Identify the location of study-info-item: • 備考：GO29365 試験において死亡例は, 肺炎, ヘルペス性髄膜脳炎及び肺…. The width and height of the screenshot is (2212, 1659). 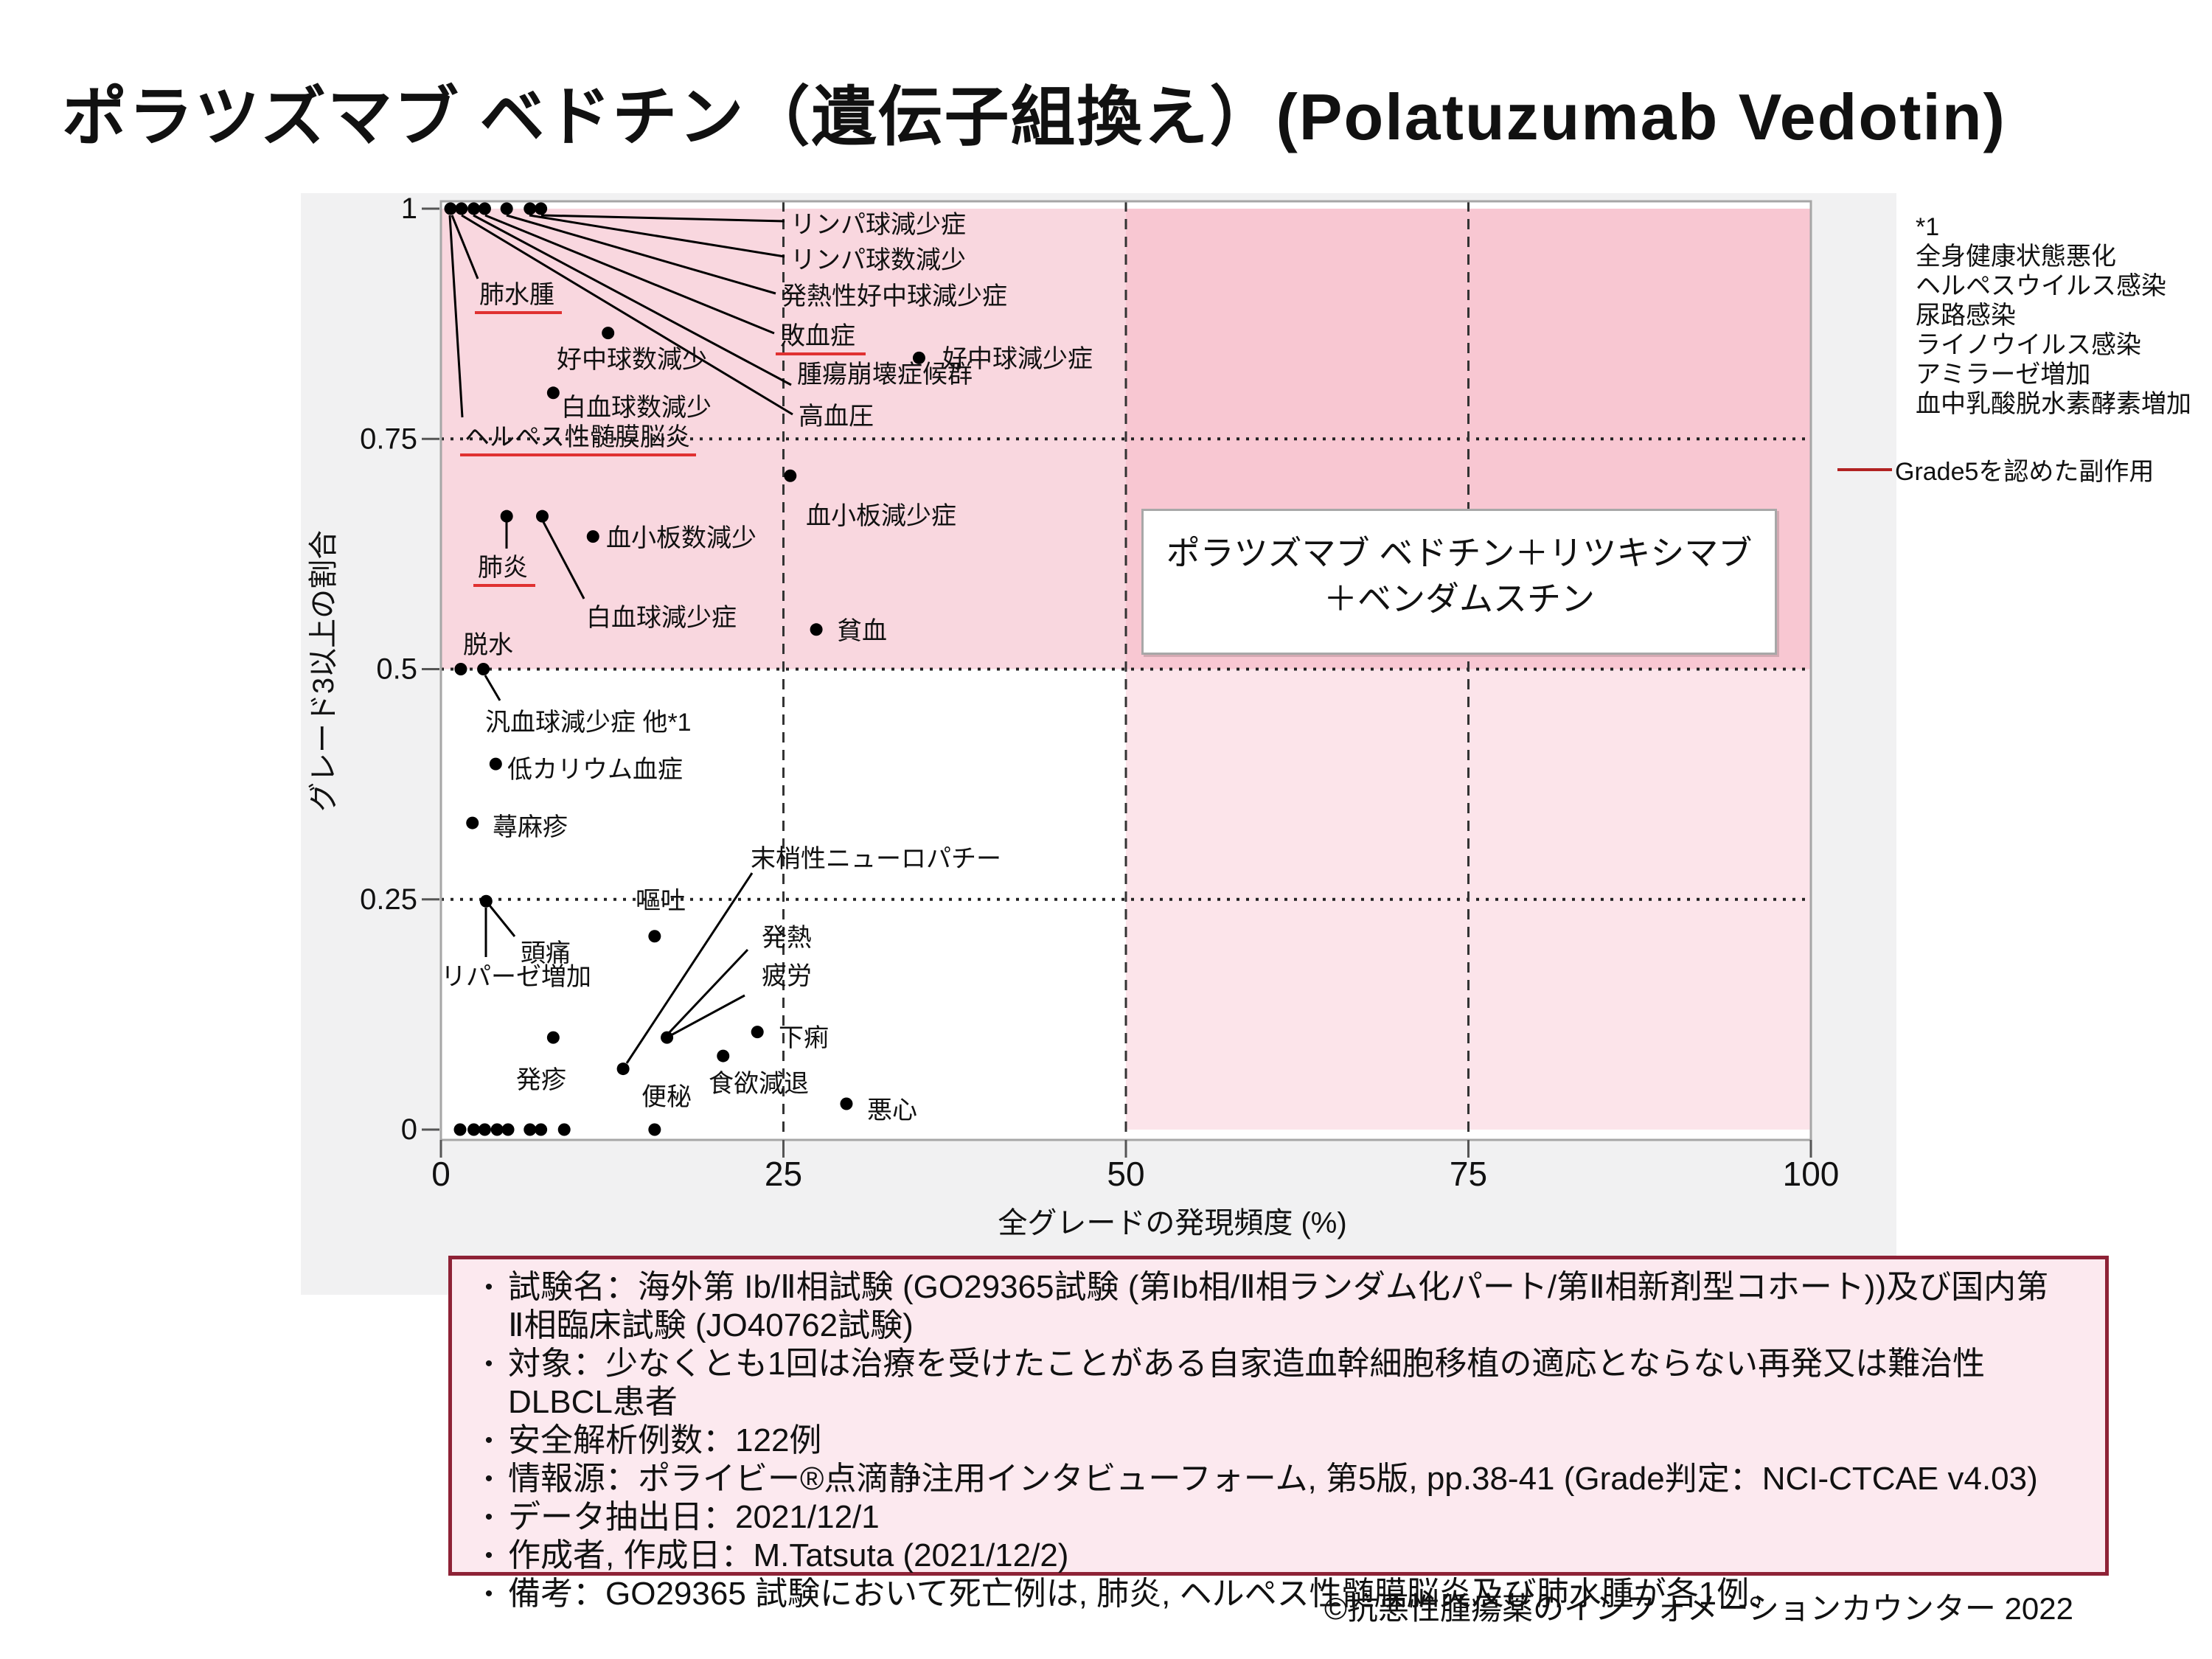
(1274, 1594).